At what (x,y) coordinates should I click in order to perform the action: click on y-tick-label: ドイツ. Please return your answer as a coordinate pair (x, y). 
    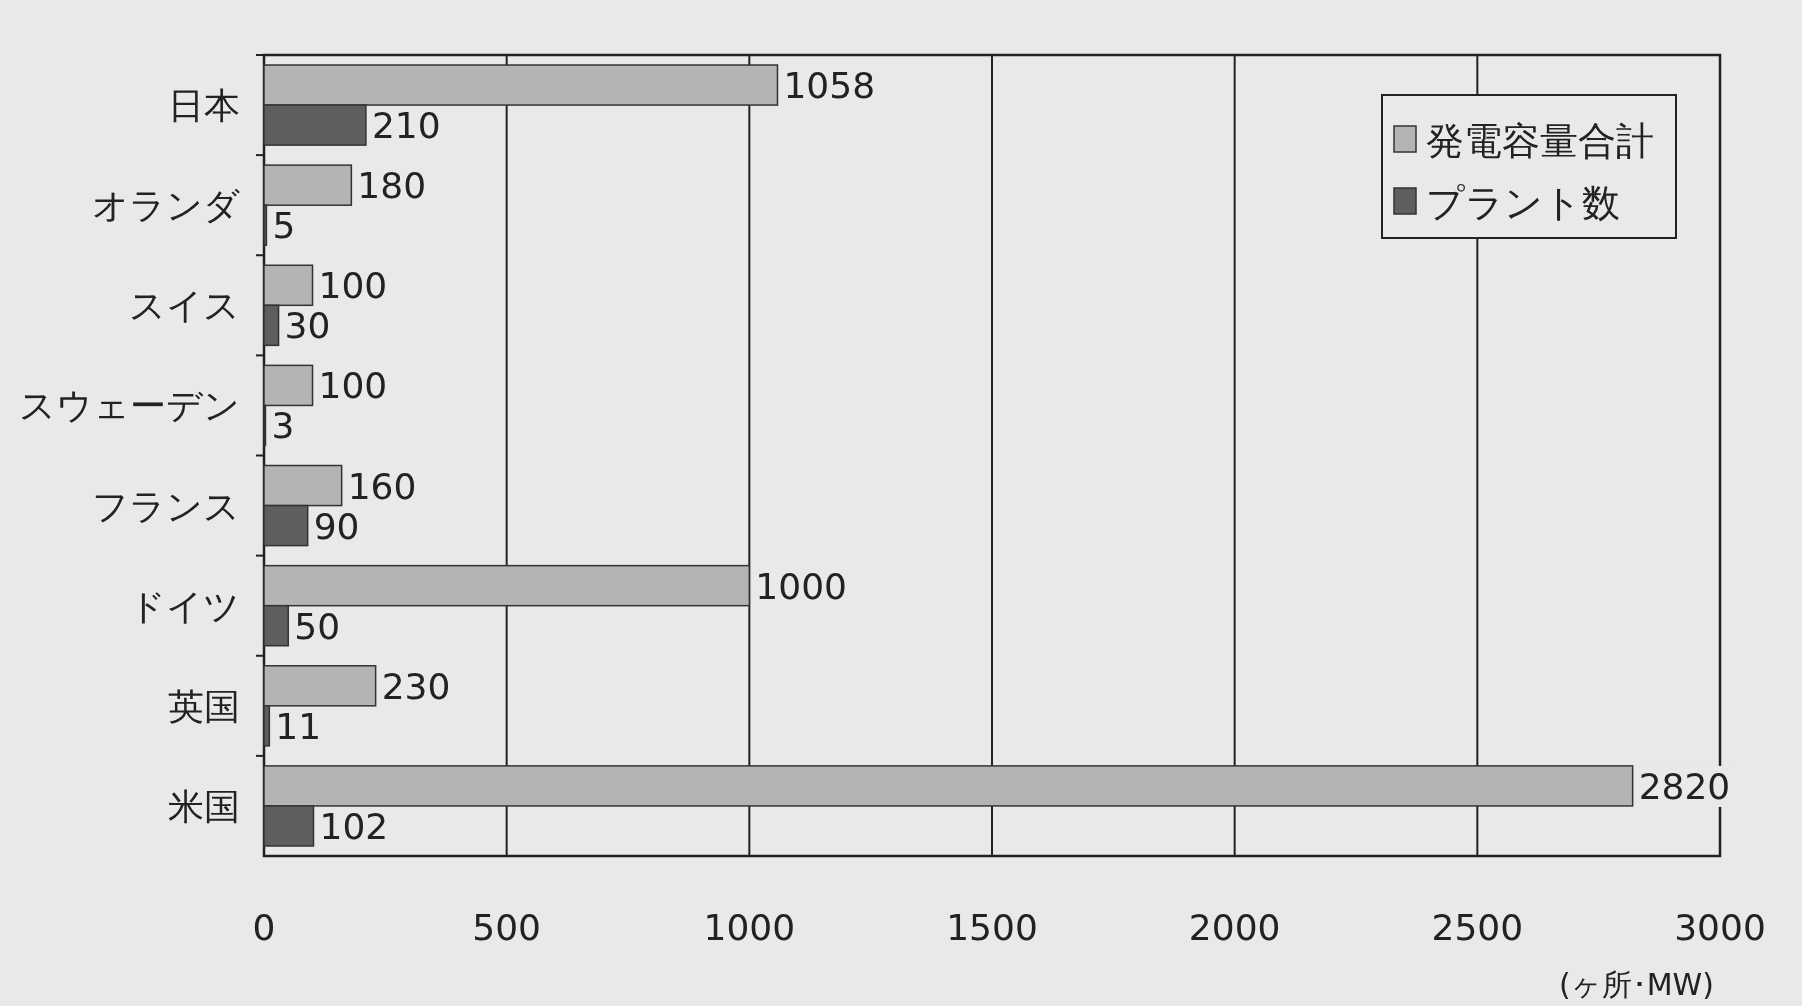
    Looking at the image, I should click on (184, 606).